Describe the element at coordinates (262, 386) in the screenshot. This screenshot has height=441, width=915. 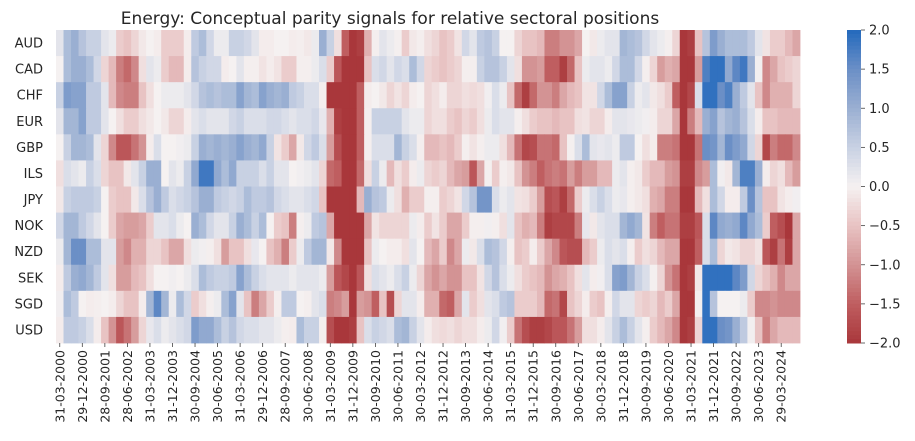
I see `x-tick-label: 29-12-2006` at that location.